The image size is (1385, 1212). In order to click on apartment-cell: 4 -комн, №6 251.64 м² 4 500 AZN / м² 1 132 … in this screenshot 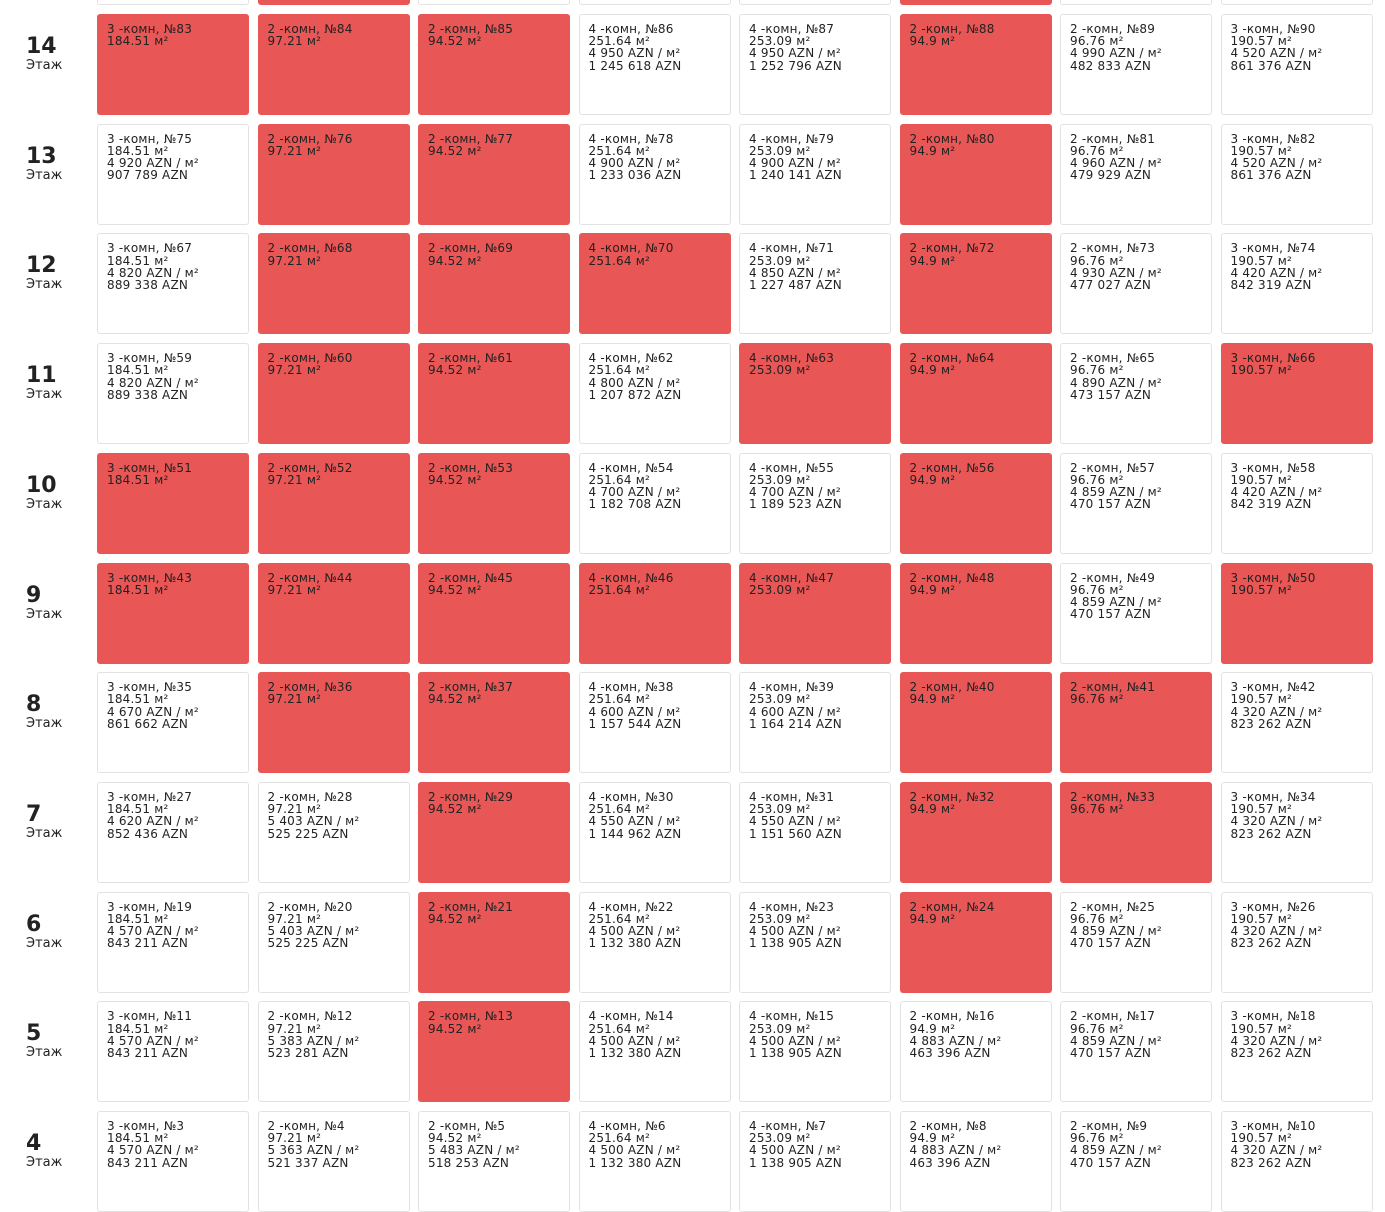, I will do `click(654, 1161)`.